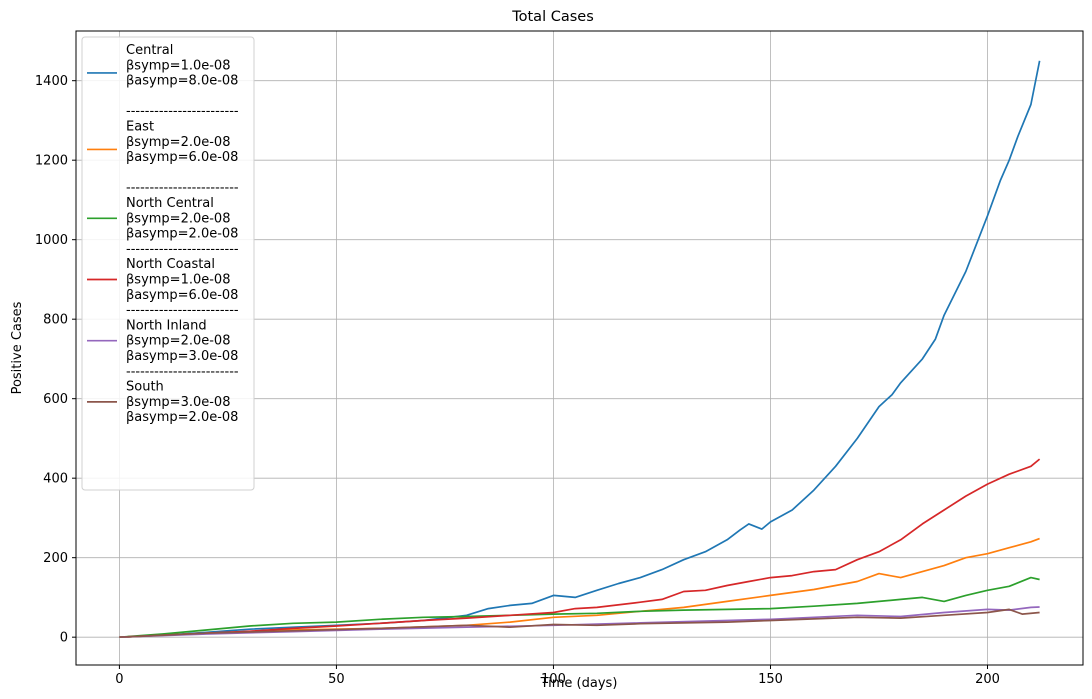  What do you see at coordinates (55, 320) in the screenshot?
I see `y-tick-label: 800` at bounding box center [55, 320].